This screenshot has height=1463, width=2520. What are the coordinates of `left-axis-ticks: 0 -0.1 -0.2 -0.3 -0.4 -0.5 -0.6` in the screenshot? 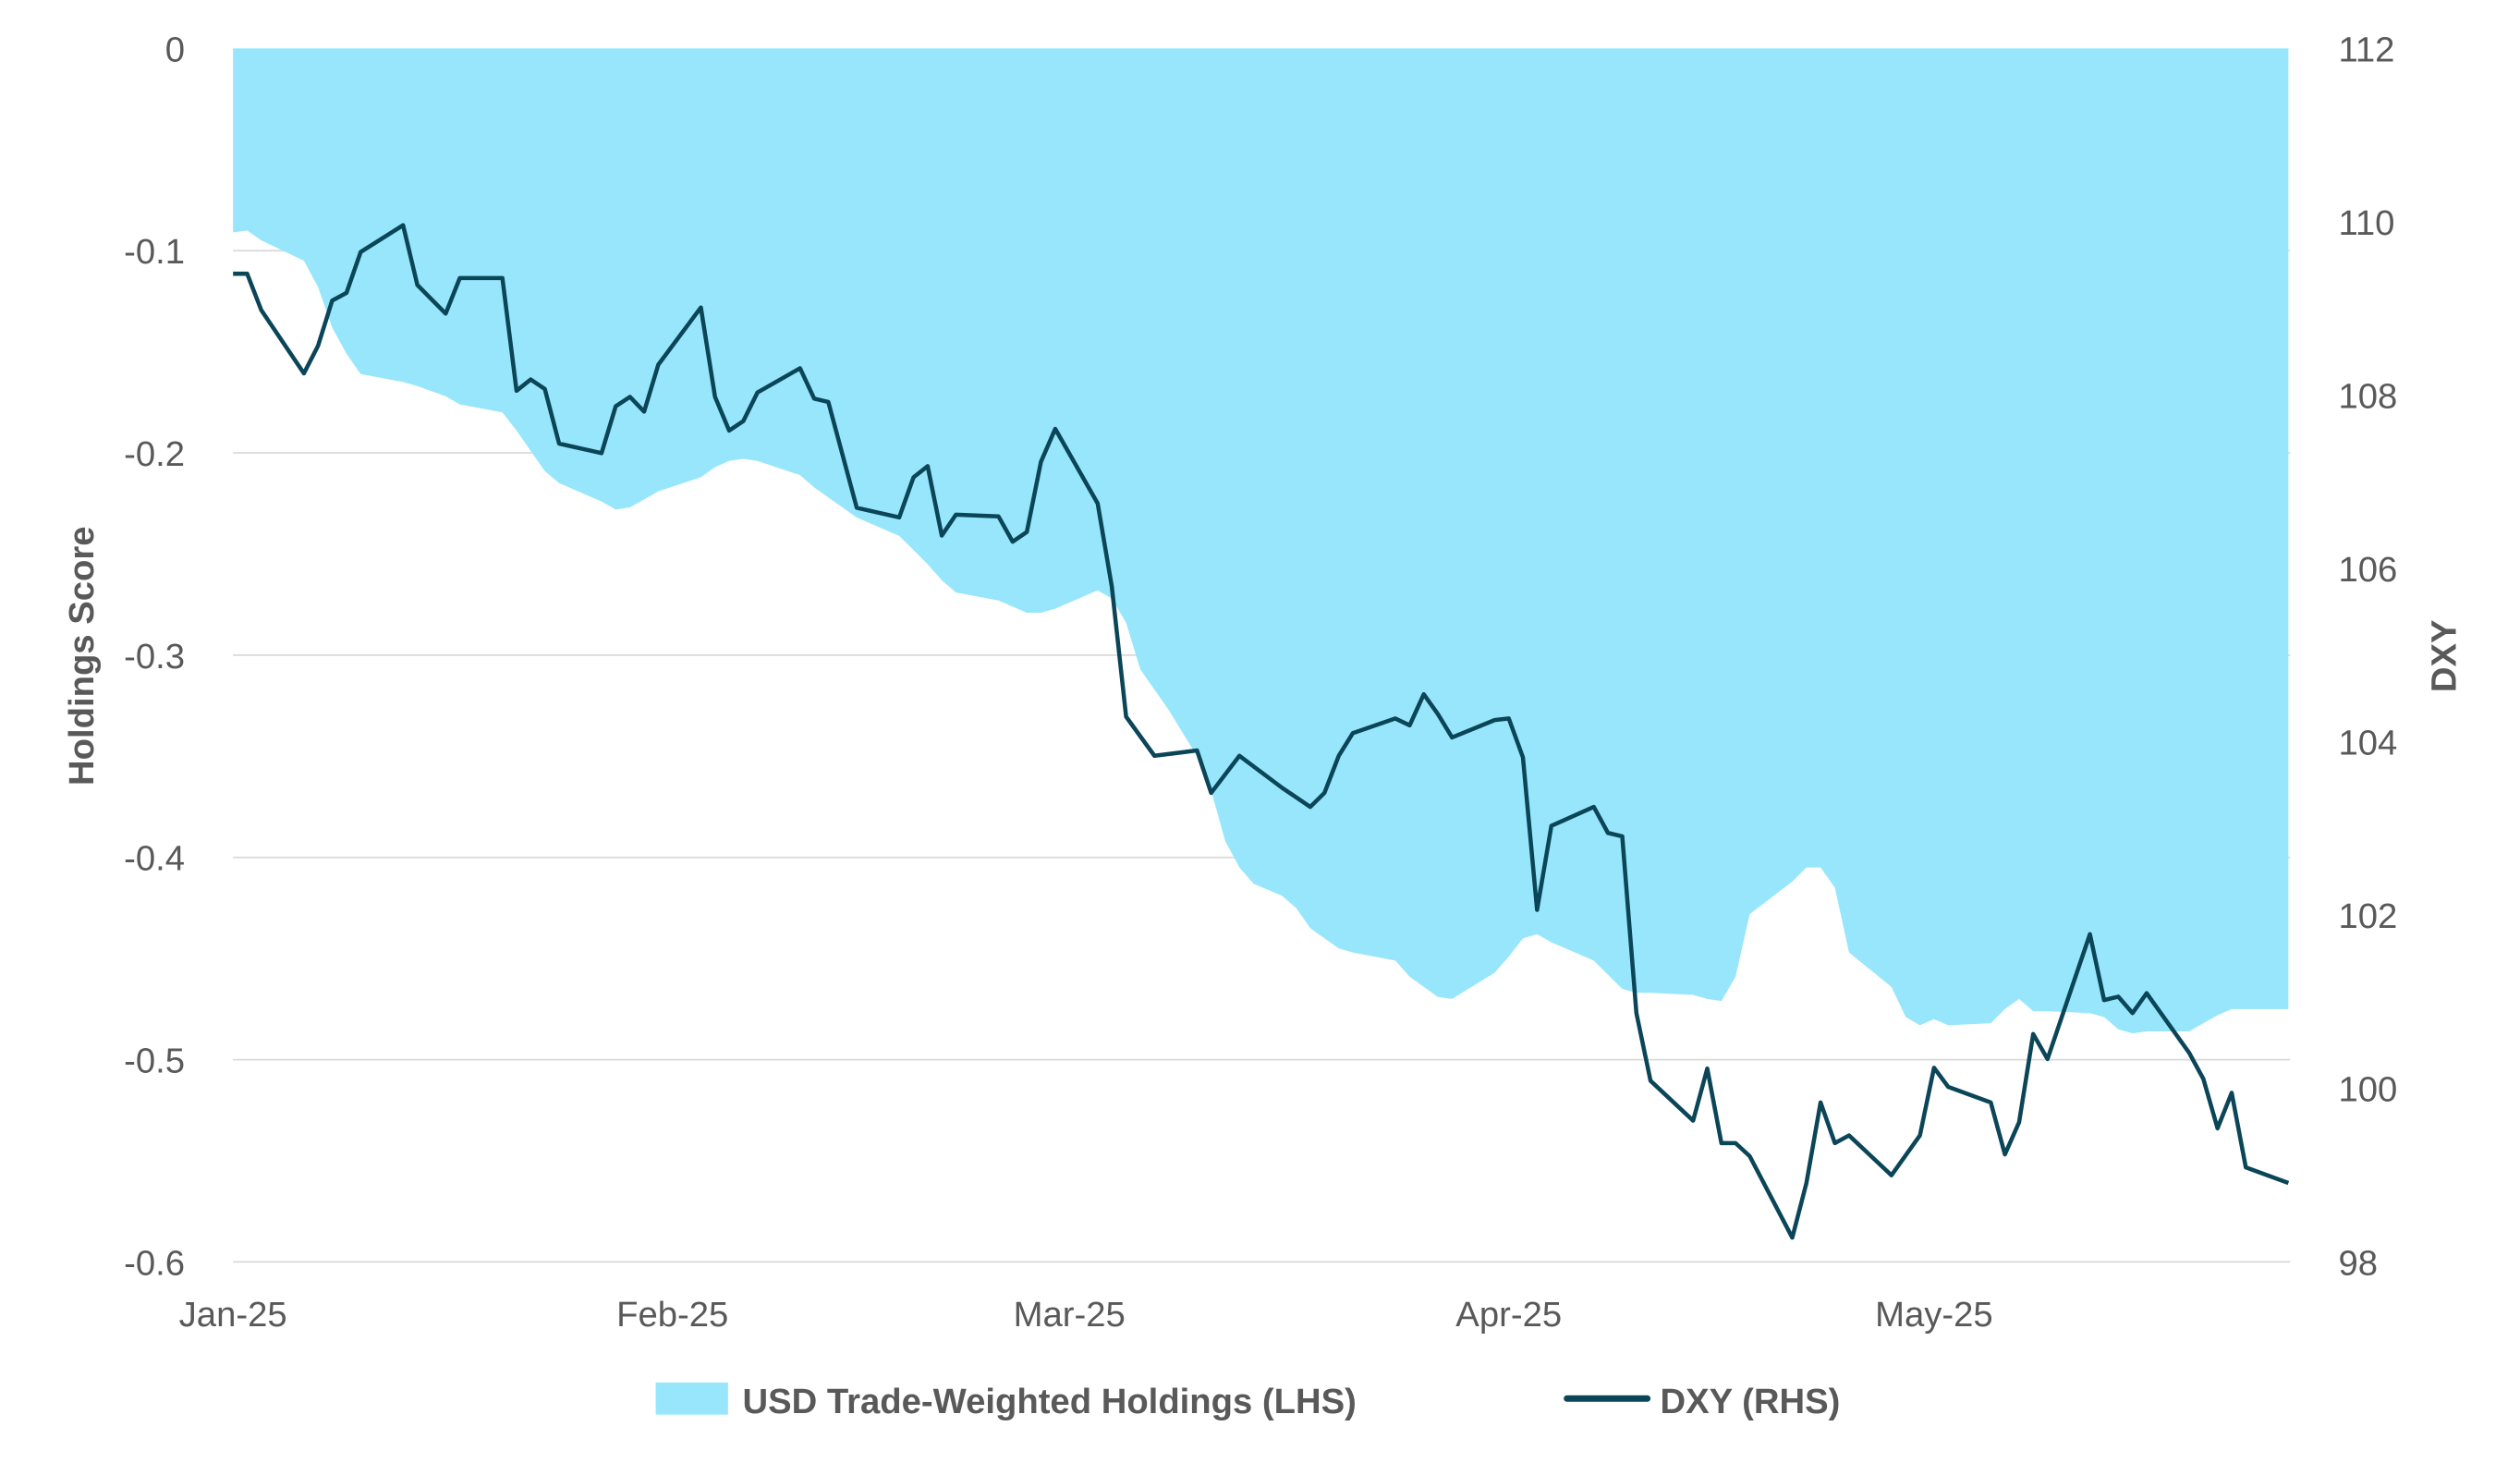 It's located at (154, 656).